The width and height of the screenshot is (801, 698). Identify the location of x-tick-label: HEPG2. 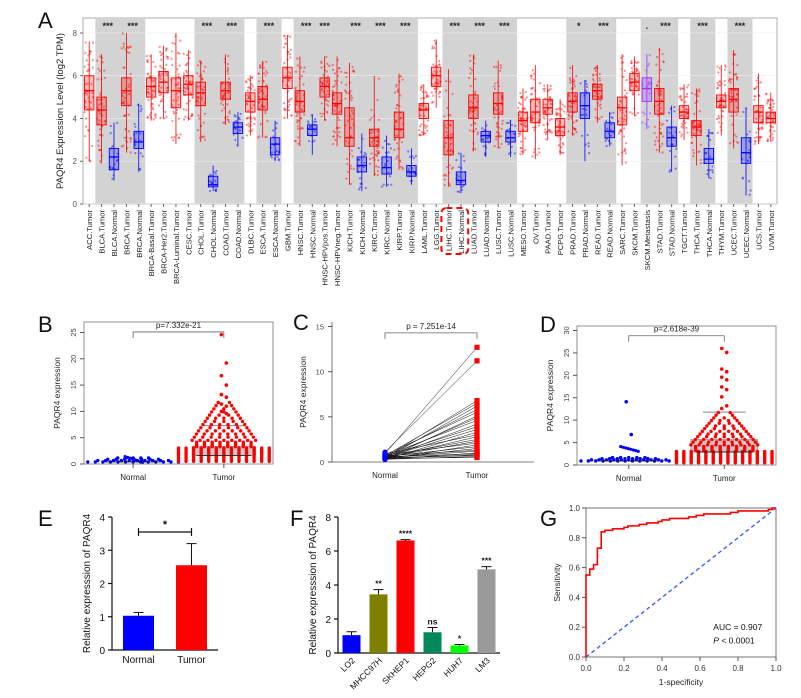
(424, 669).